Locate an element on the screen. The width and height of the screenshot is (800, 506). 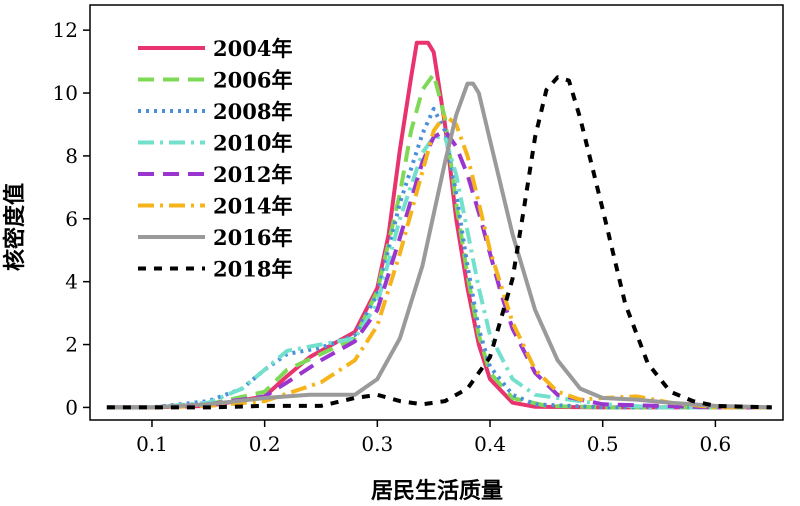
legend-label: 2010年 is located at coordinates (252, 143).